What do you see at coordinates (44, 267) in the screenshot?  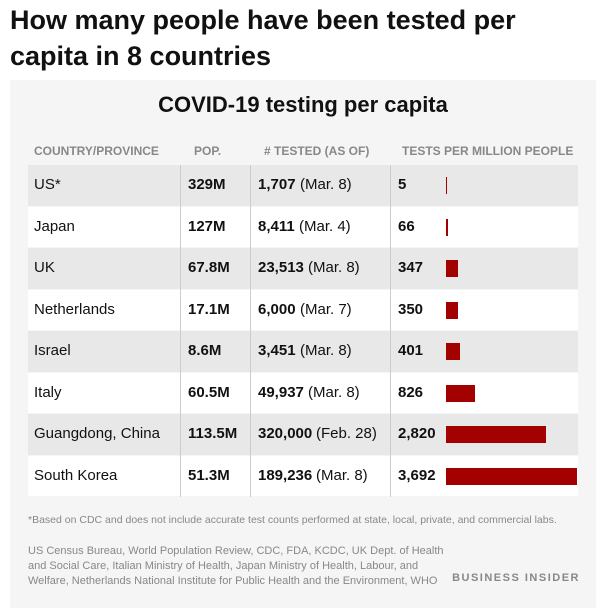 I see `country: UK` at bounding box center [44, 267].